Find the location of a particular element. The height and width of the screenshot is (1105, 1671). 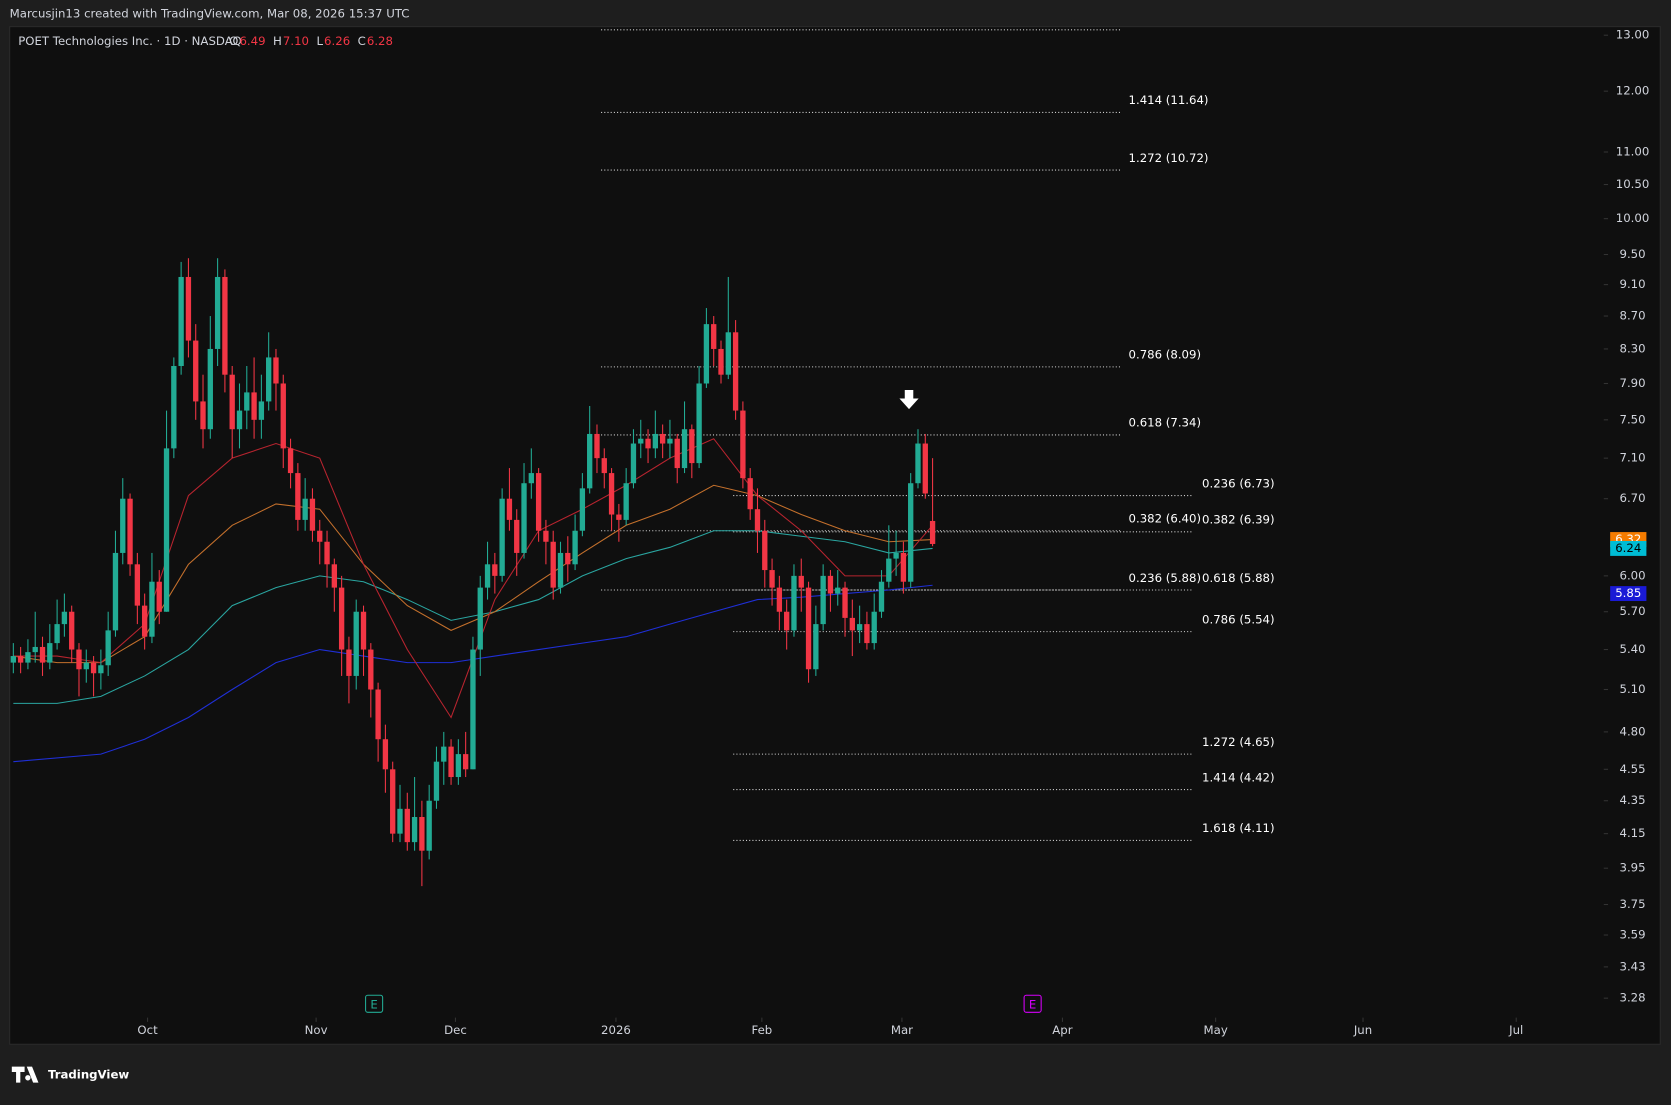

legend-key: H is located at coordinates (277, 41).